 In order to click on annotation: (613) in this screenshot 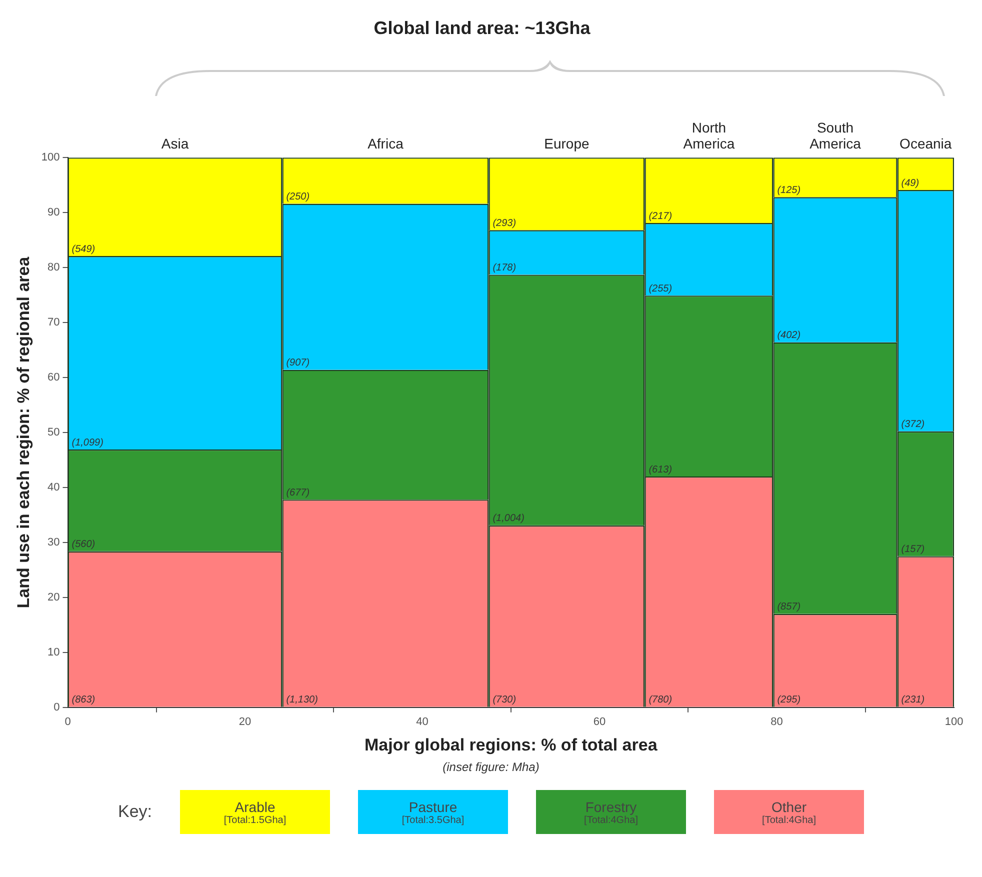, I will do `click(660, 470)`.